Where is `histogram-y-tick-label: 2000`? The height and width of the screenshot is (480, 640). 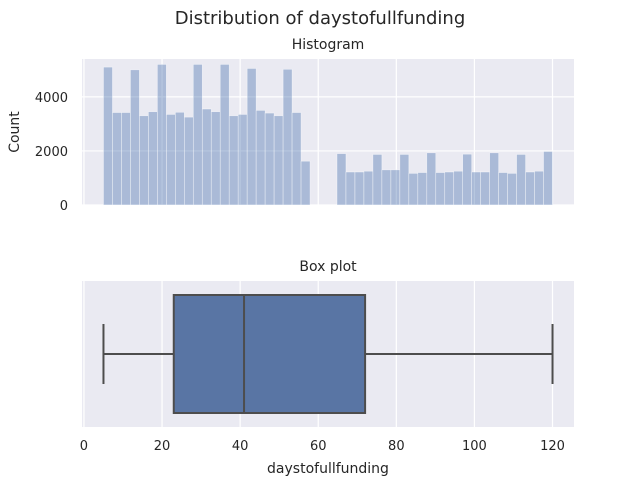
histogram-y-tick-label: 2000 is located at coordinates (51, 152).